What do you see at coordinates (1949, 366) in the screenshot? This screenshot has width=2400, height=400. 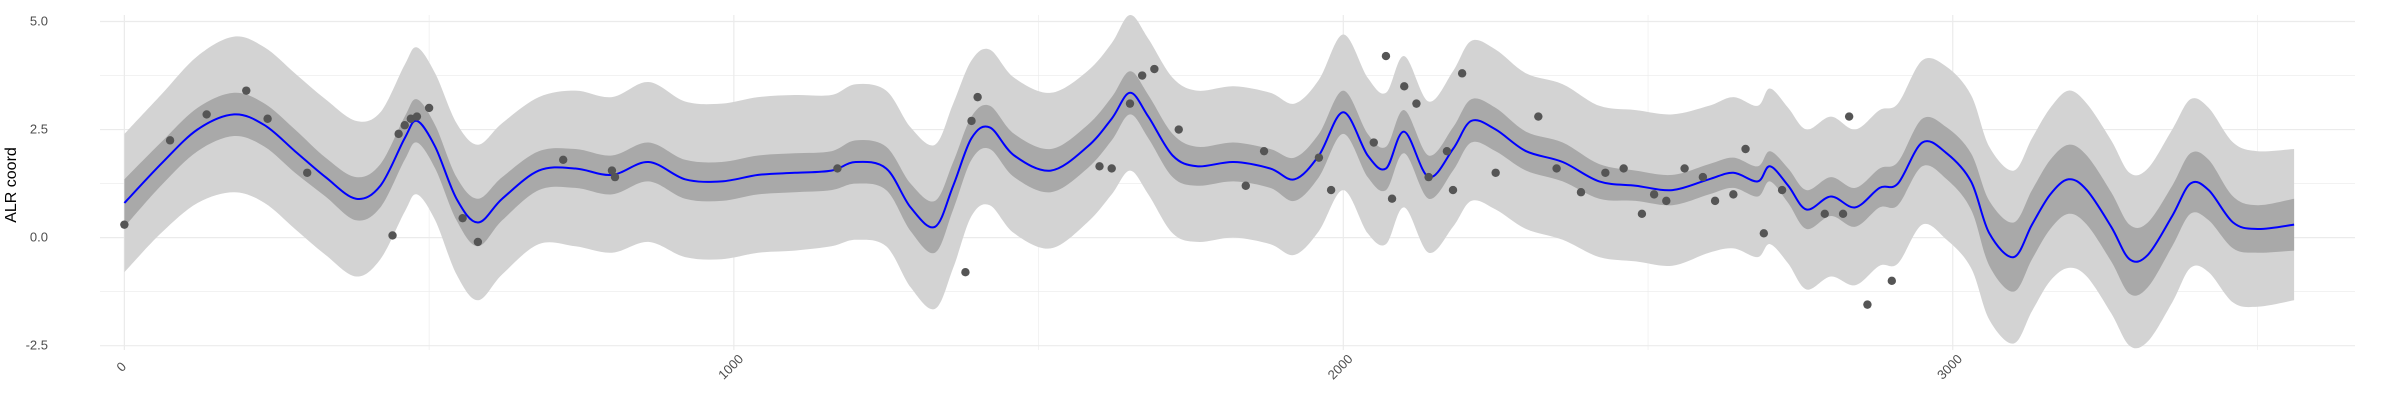 I see `x-tick-label: 3000` at bounding box center [1949, 366].